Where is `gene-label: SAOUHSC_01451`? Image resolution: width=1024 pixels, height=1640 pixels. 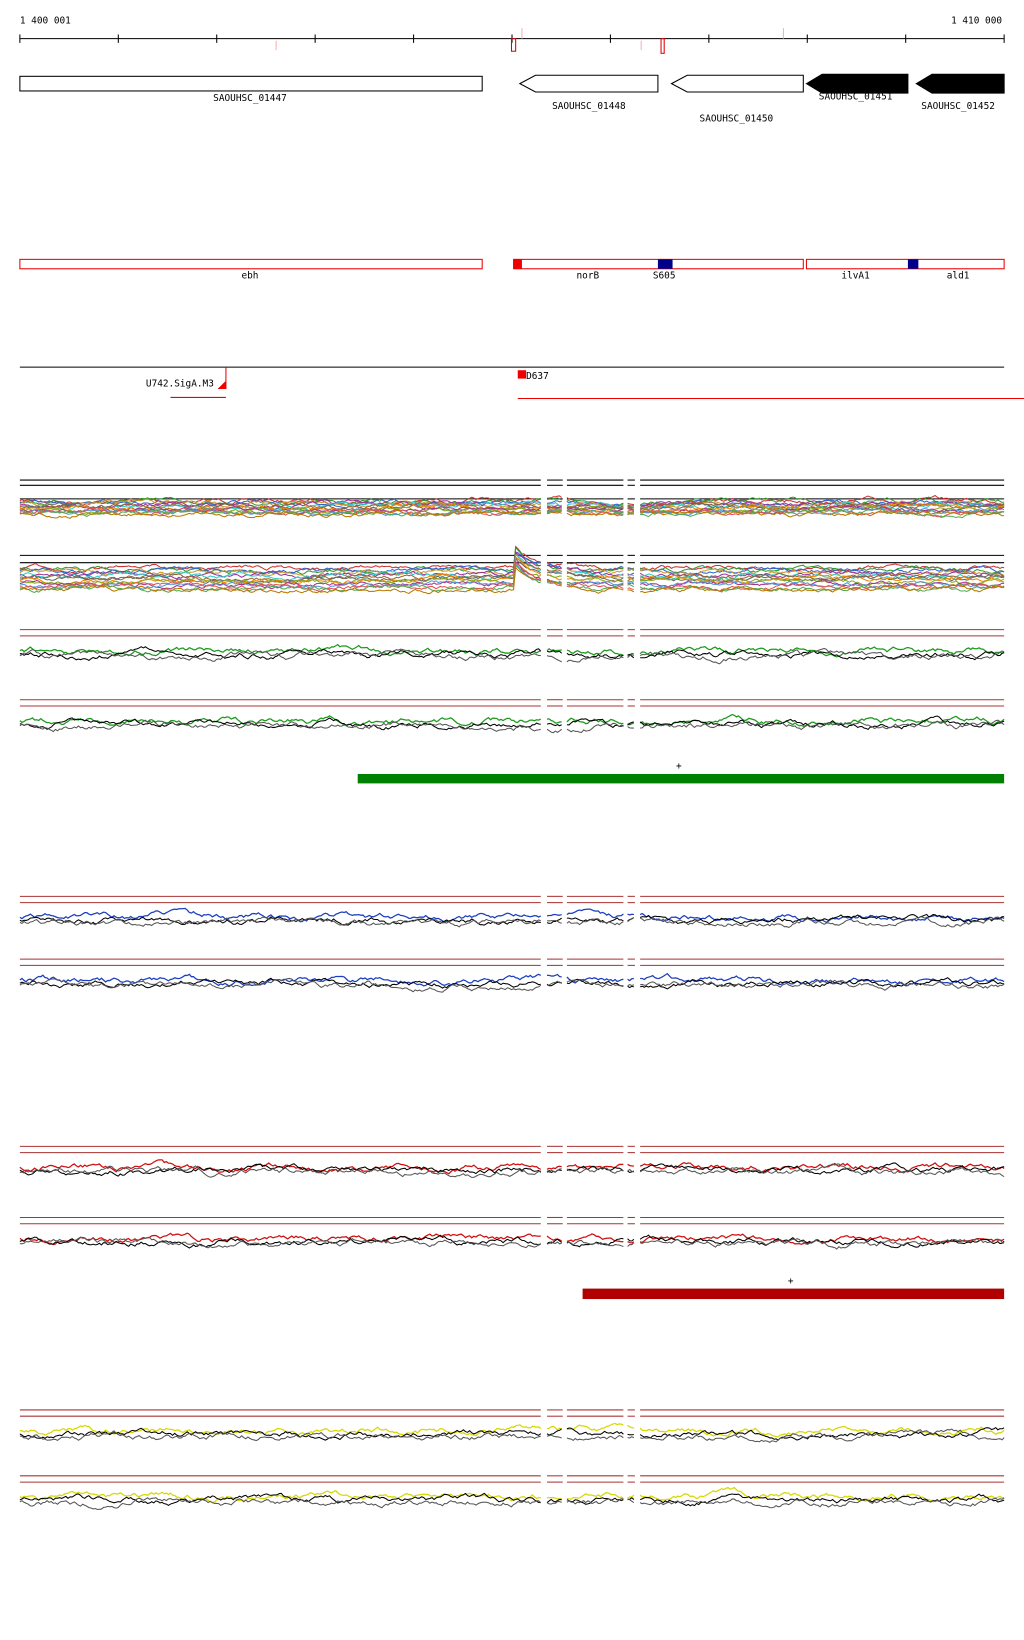 gene-label: SAOUHSC_01451 is located at coordinates (856, 97).